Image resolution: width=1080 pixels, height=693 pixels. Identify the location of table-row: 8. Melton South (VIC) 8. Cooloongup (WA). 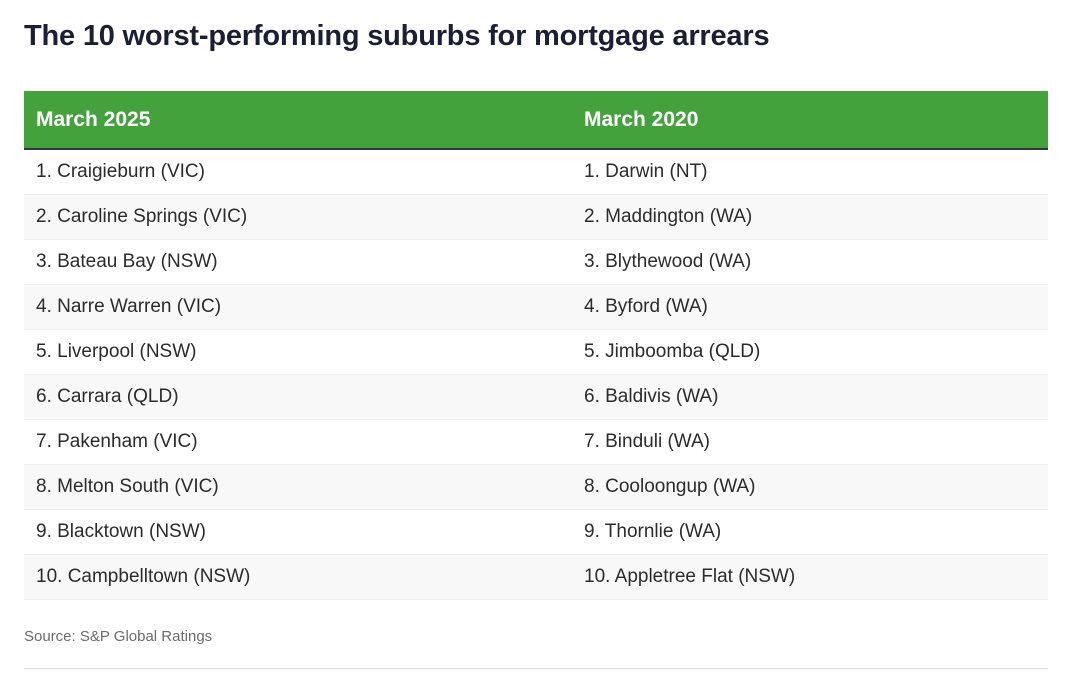
(536, 487).